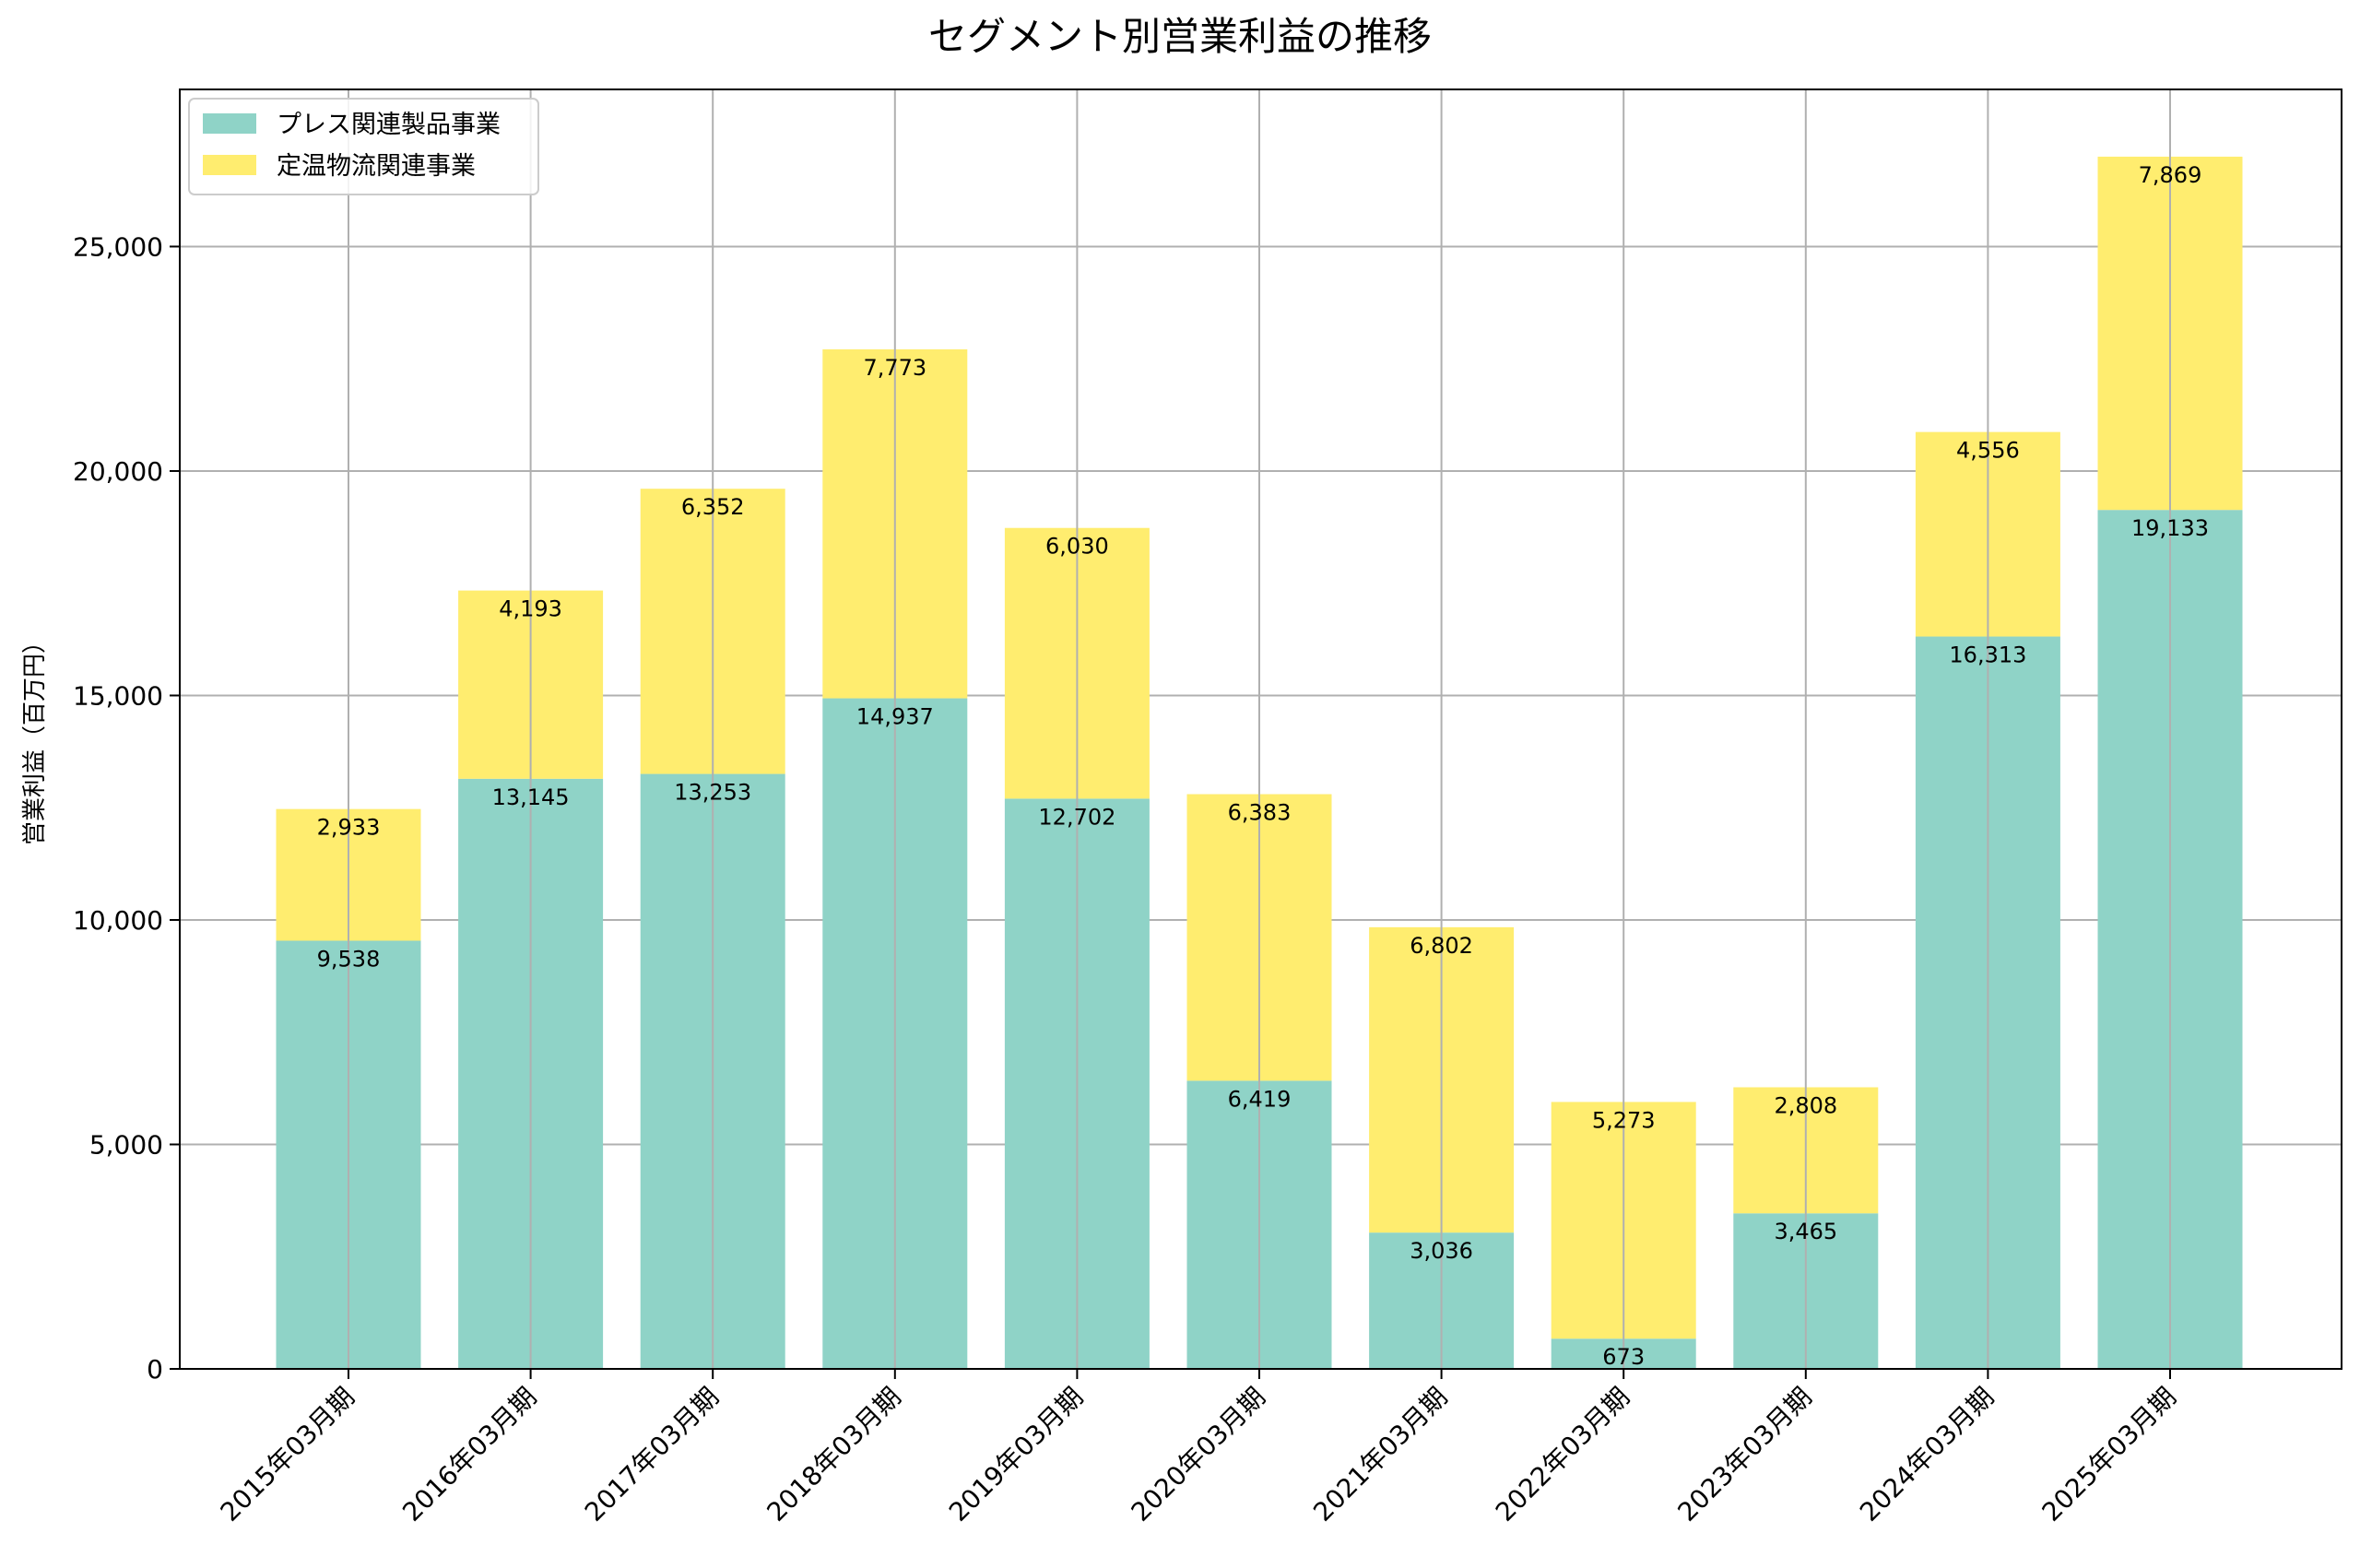  What do you see at coordinates (349, 828) in the screenshot?
I see `data-label: 2,933` at bounding box center [349, 828].